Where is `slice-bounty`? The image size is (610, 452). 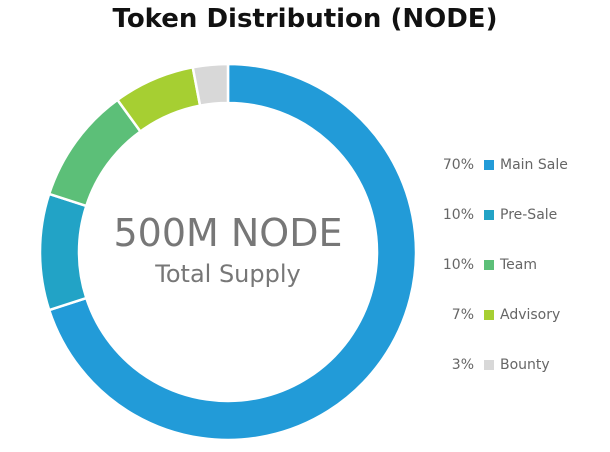
slice-bounty is located at coordinates (210, 85).